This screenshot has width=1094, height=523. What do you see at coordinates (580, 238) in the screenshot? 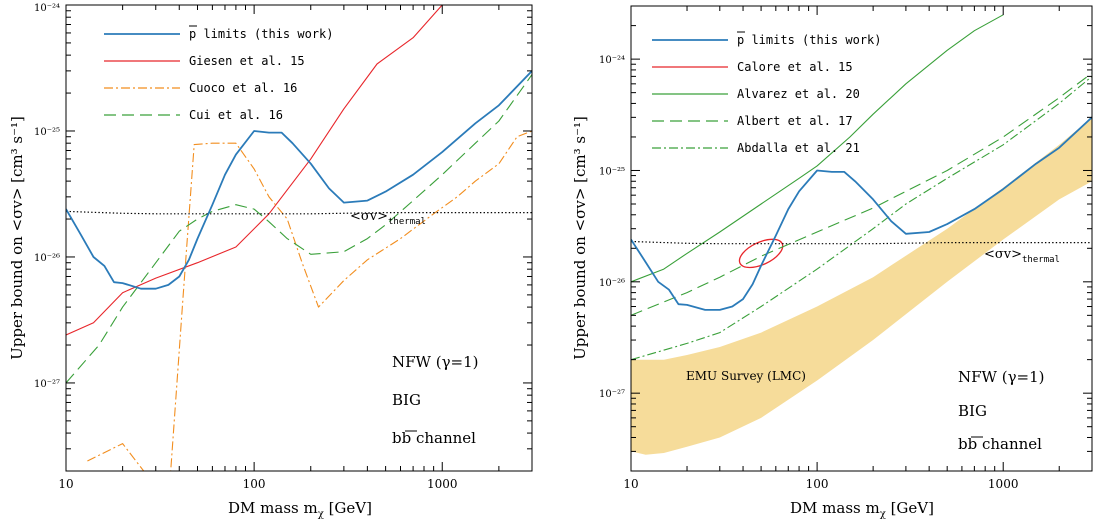
I see `right-y-axis-label: Upper bound on <σv> [cm³ s⁻¹]` at bounding box center [580, 238].